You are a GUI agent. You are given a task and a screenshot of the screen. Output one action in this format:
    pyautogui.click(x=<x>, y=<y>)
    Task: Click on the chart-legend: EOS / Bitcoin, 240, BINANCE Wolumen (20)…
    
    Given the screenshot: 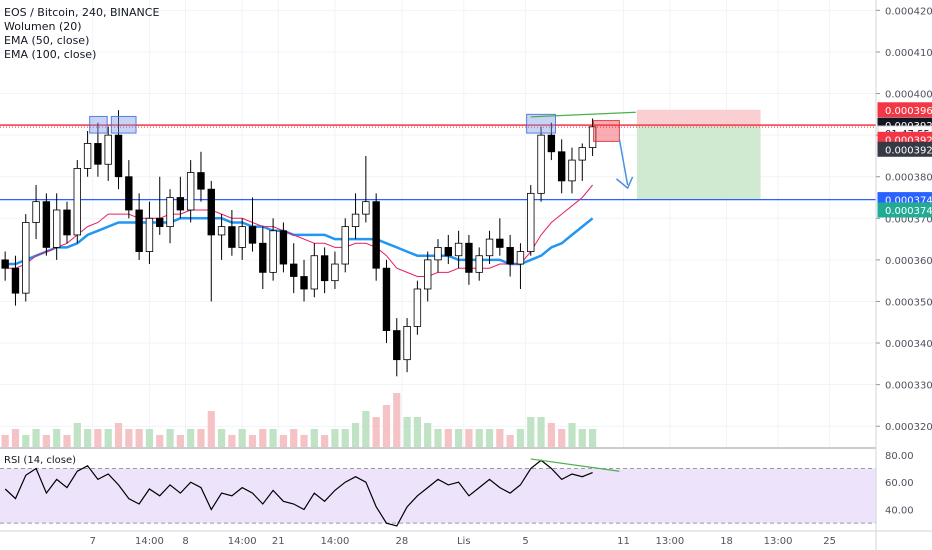 What is the action you would take?
    pyautogui.click(x=81, y=34)
    